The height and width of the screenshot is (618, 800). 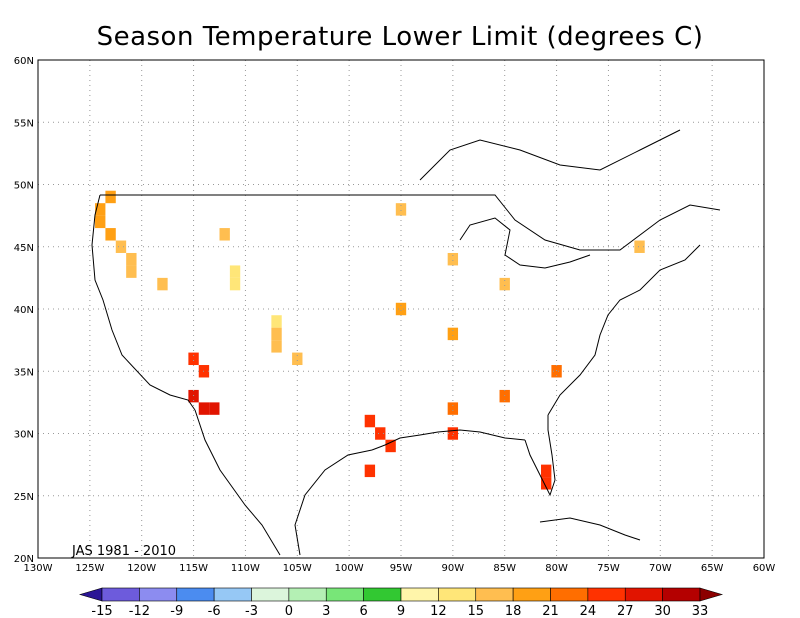 What do you see at coordinates (24, 372) in the screenshot?
I see `latitude-label: 35N` at bounding box center [24, 372].